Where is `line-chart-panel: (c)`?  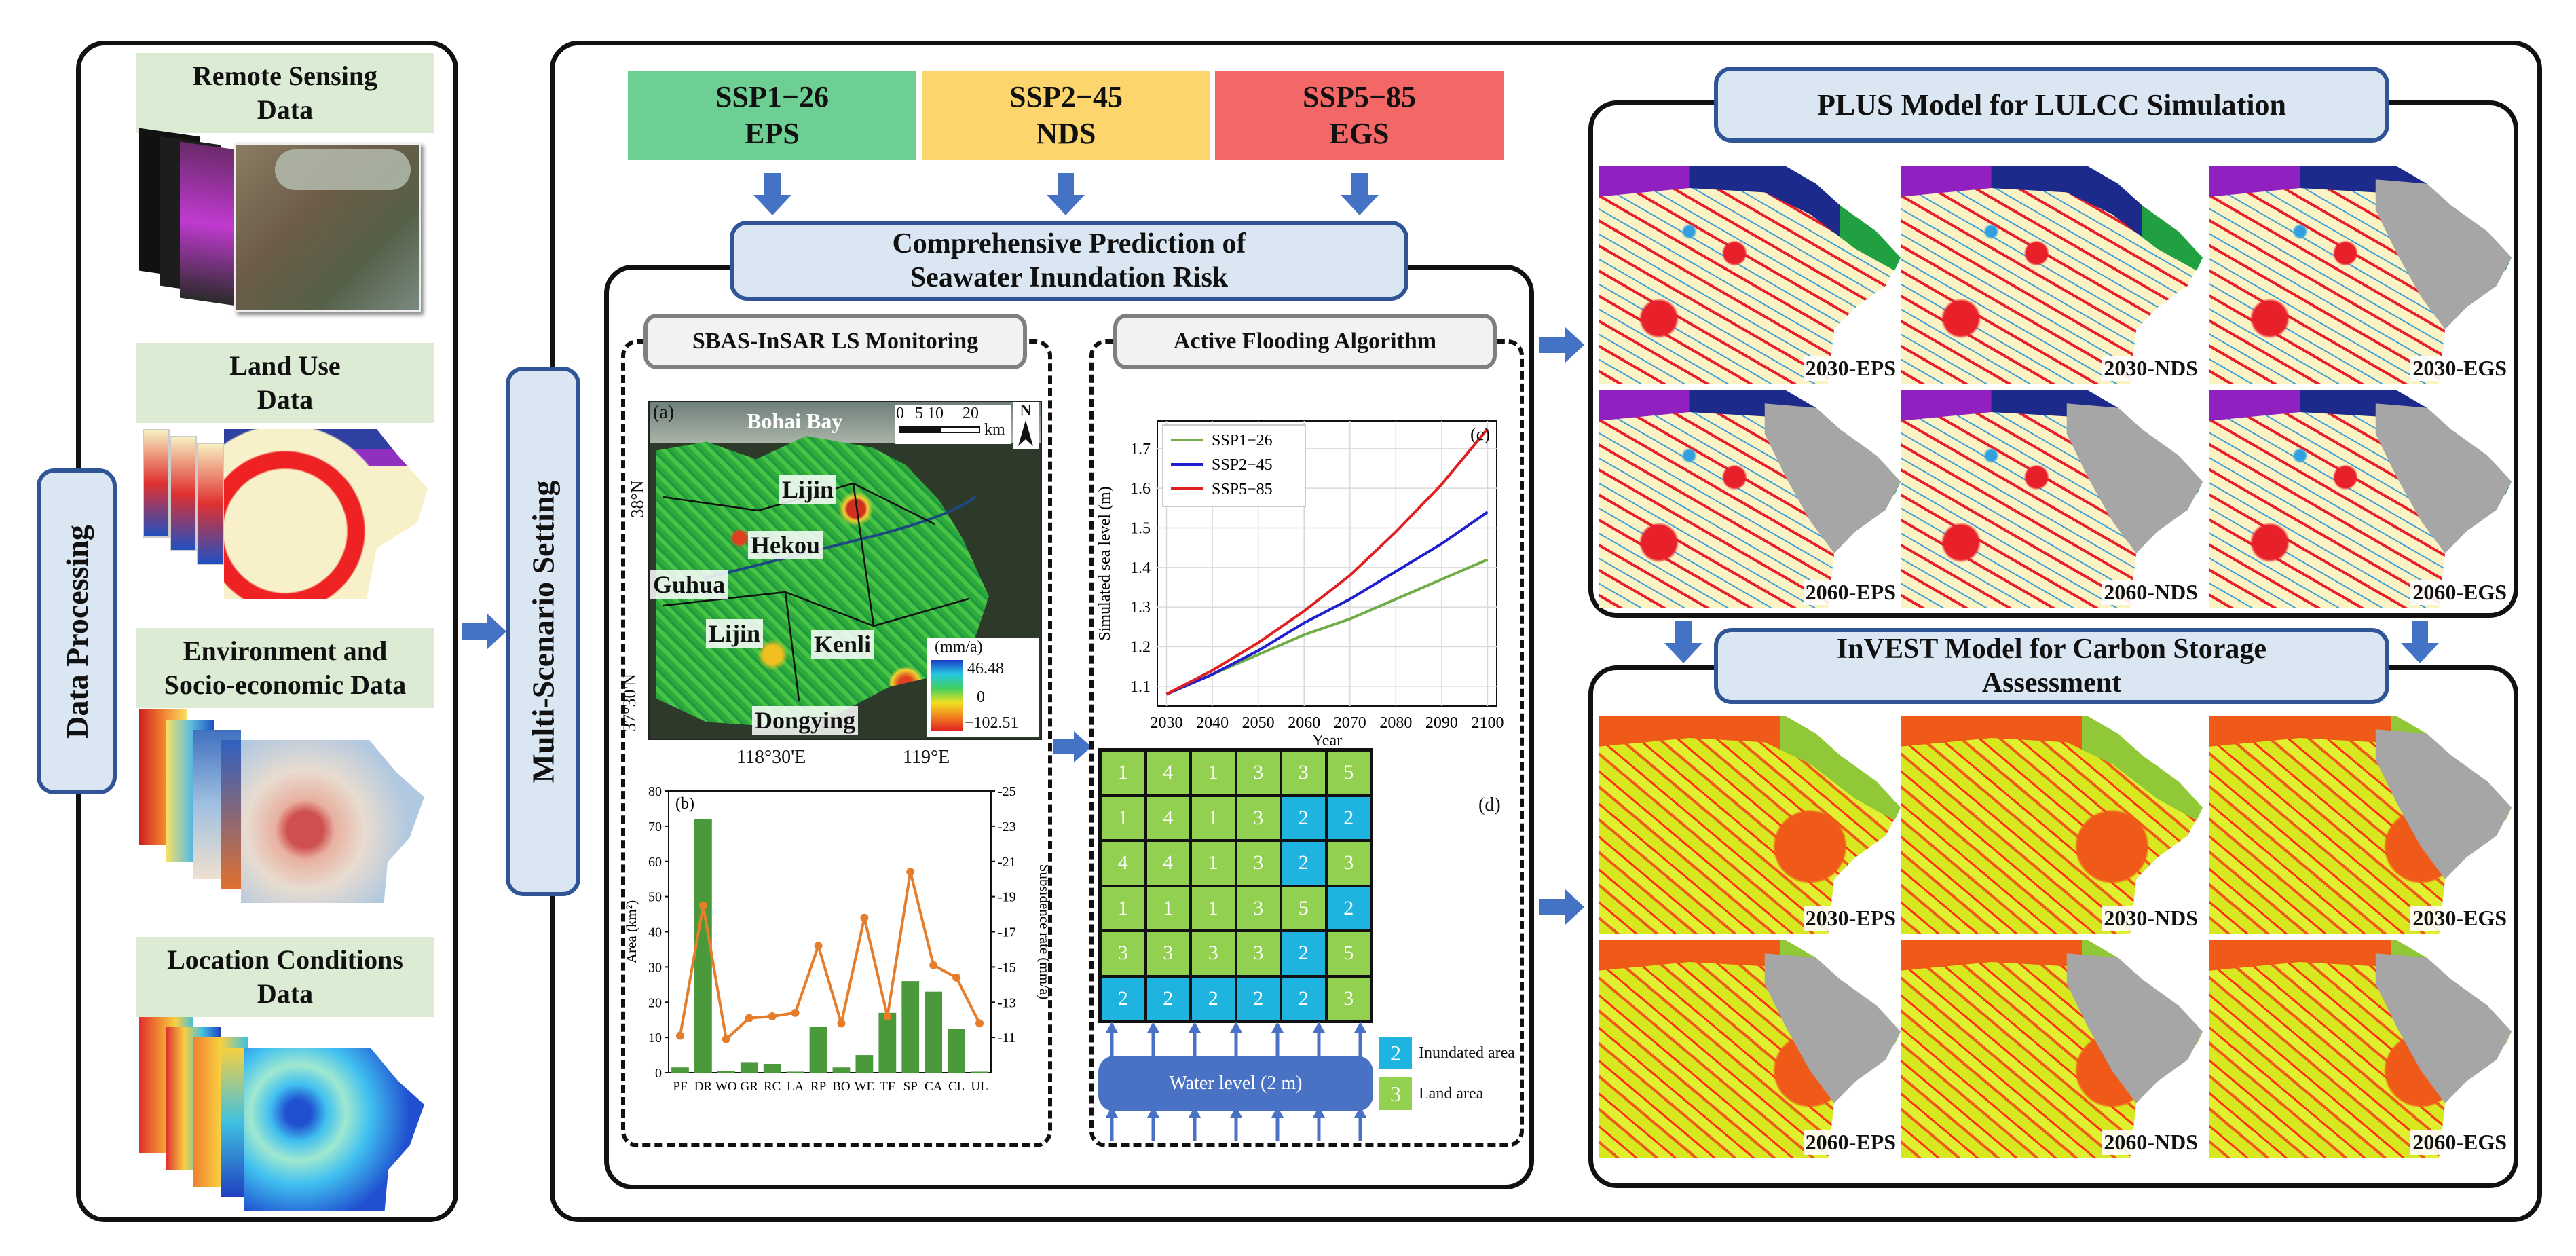 line-chart-panel: (c) is located at coordinates (1480, 434).